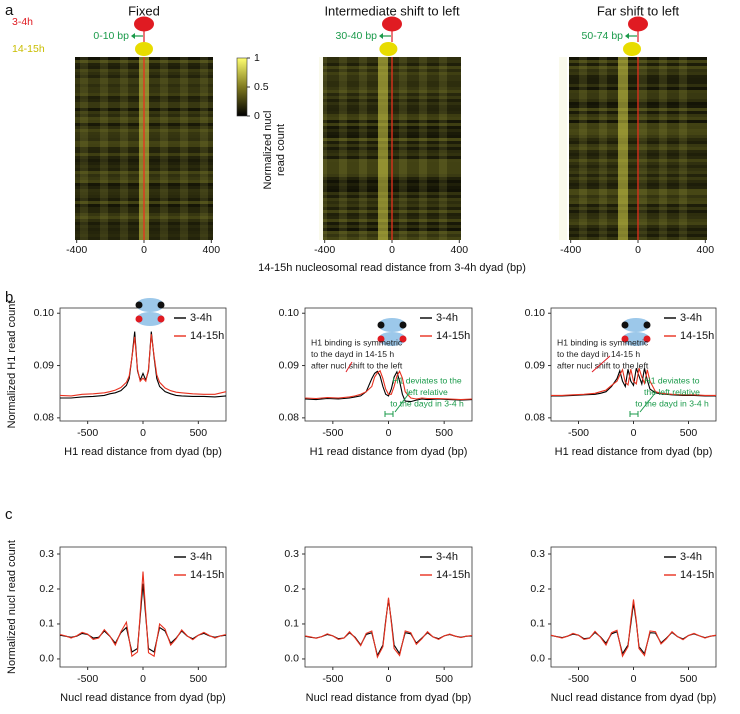  What do you see at coordinates (357, 36) in the screenshot?
I see `shift-label: 30-40 bp` at bounding box center [357, 36].